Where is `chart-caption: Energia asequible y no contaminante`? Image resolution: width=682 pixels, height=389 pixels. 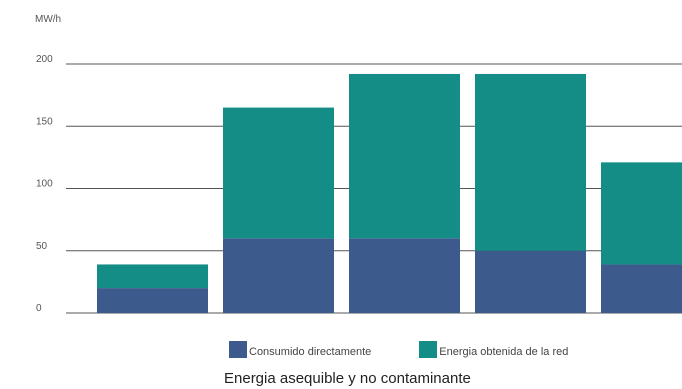
chart-caption: Energia asequible y no contaminante is located at coordinates (347, 378).